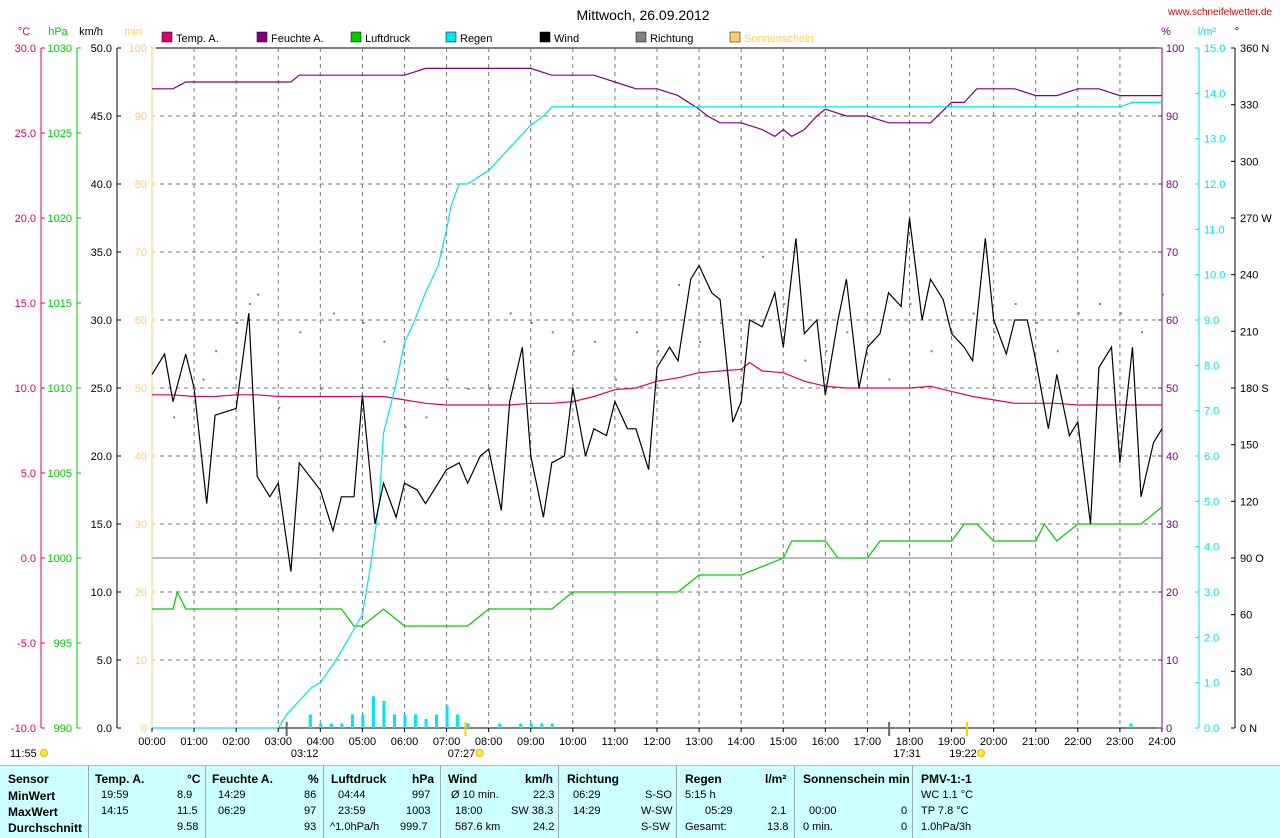 The height and width of the screenshot is (838, 1280). I want to click on dir-min-value: S-SO, so click(658, 795).